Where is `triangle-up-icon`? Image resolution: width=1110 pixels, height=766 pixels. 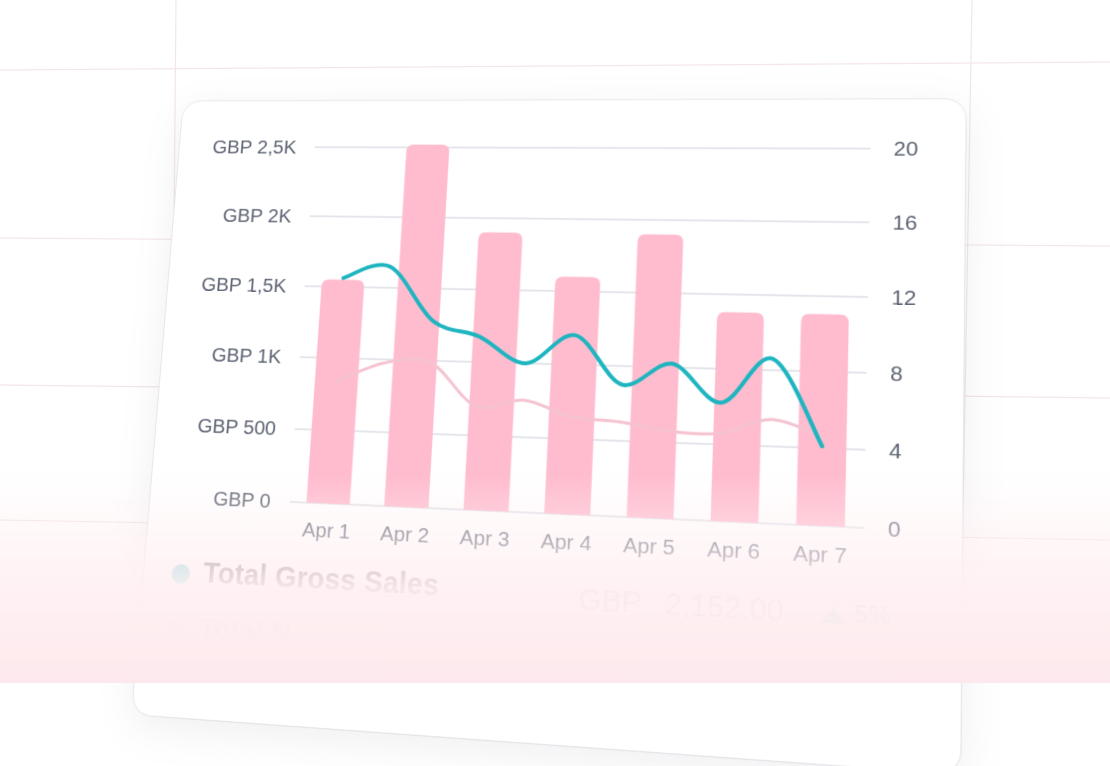 triangle-up-icon is located at coordinates (833, 616).